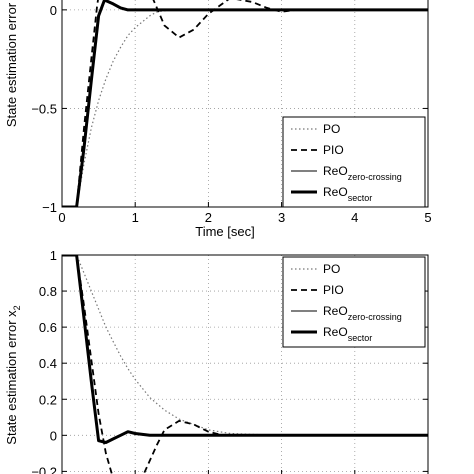 The width and height of the screenshot is (474, 474). What do you see at coordinates (49, 207) in the screenshot?
I see `y-tick-label: −1` at bounding box center [49, 207].